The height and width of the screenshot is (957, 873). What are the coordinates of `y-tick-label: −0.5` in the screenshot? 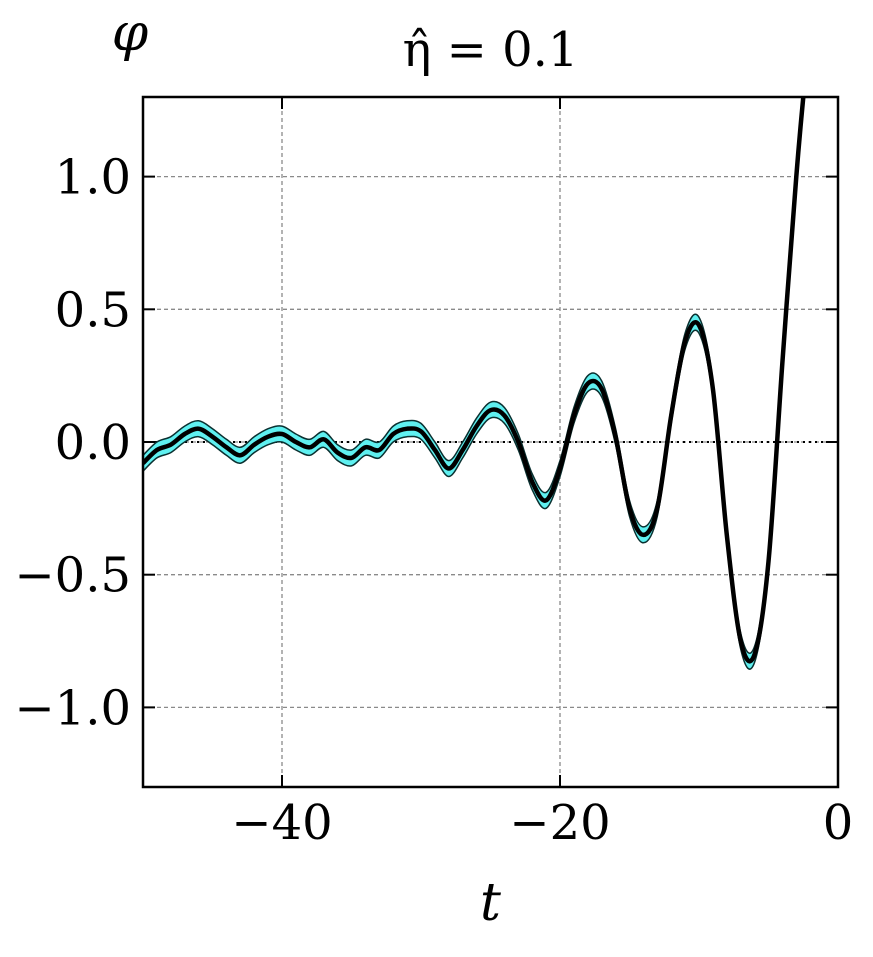 It's located at (72, 576).